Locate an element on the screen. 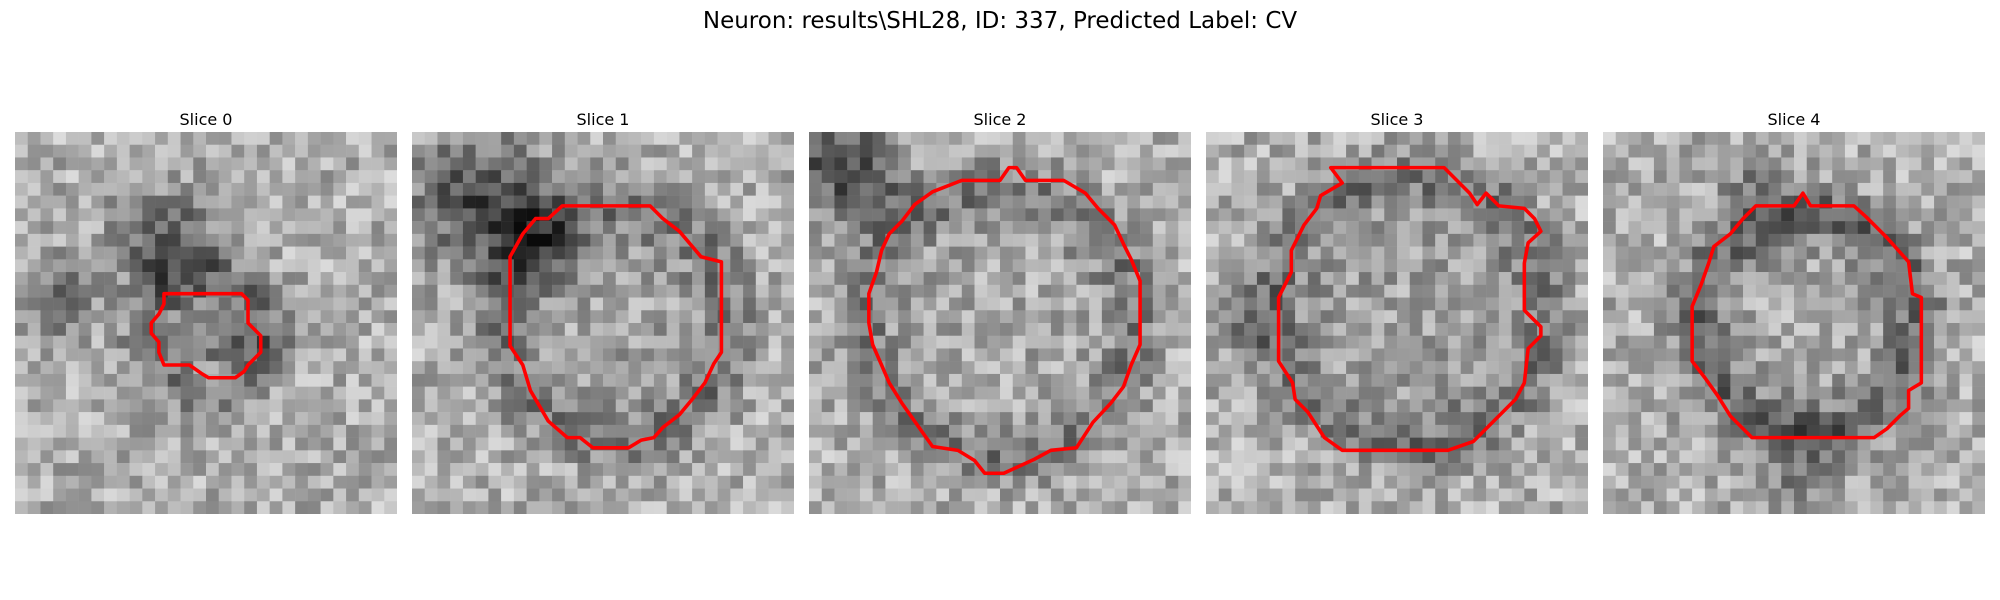 The image size is (2000, 600). slice-panel-3: Slice 3 is located at coordinates (1397, 311).